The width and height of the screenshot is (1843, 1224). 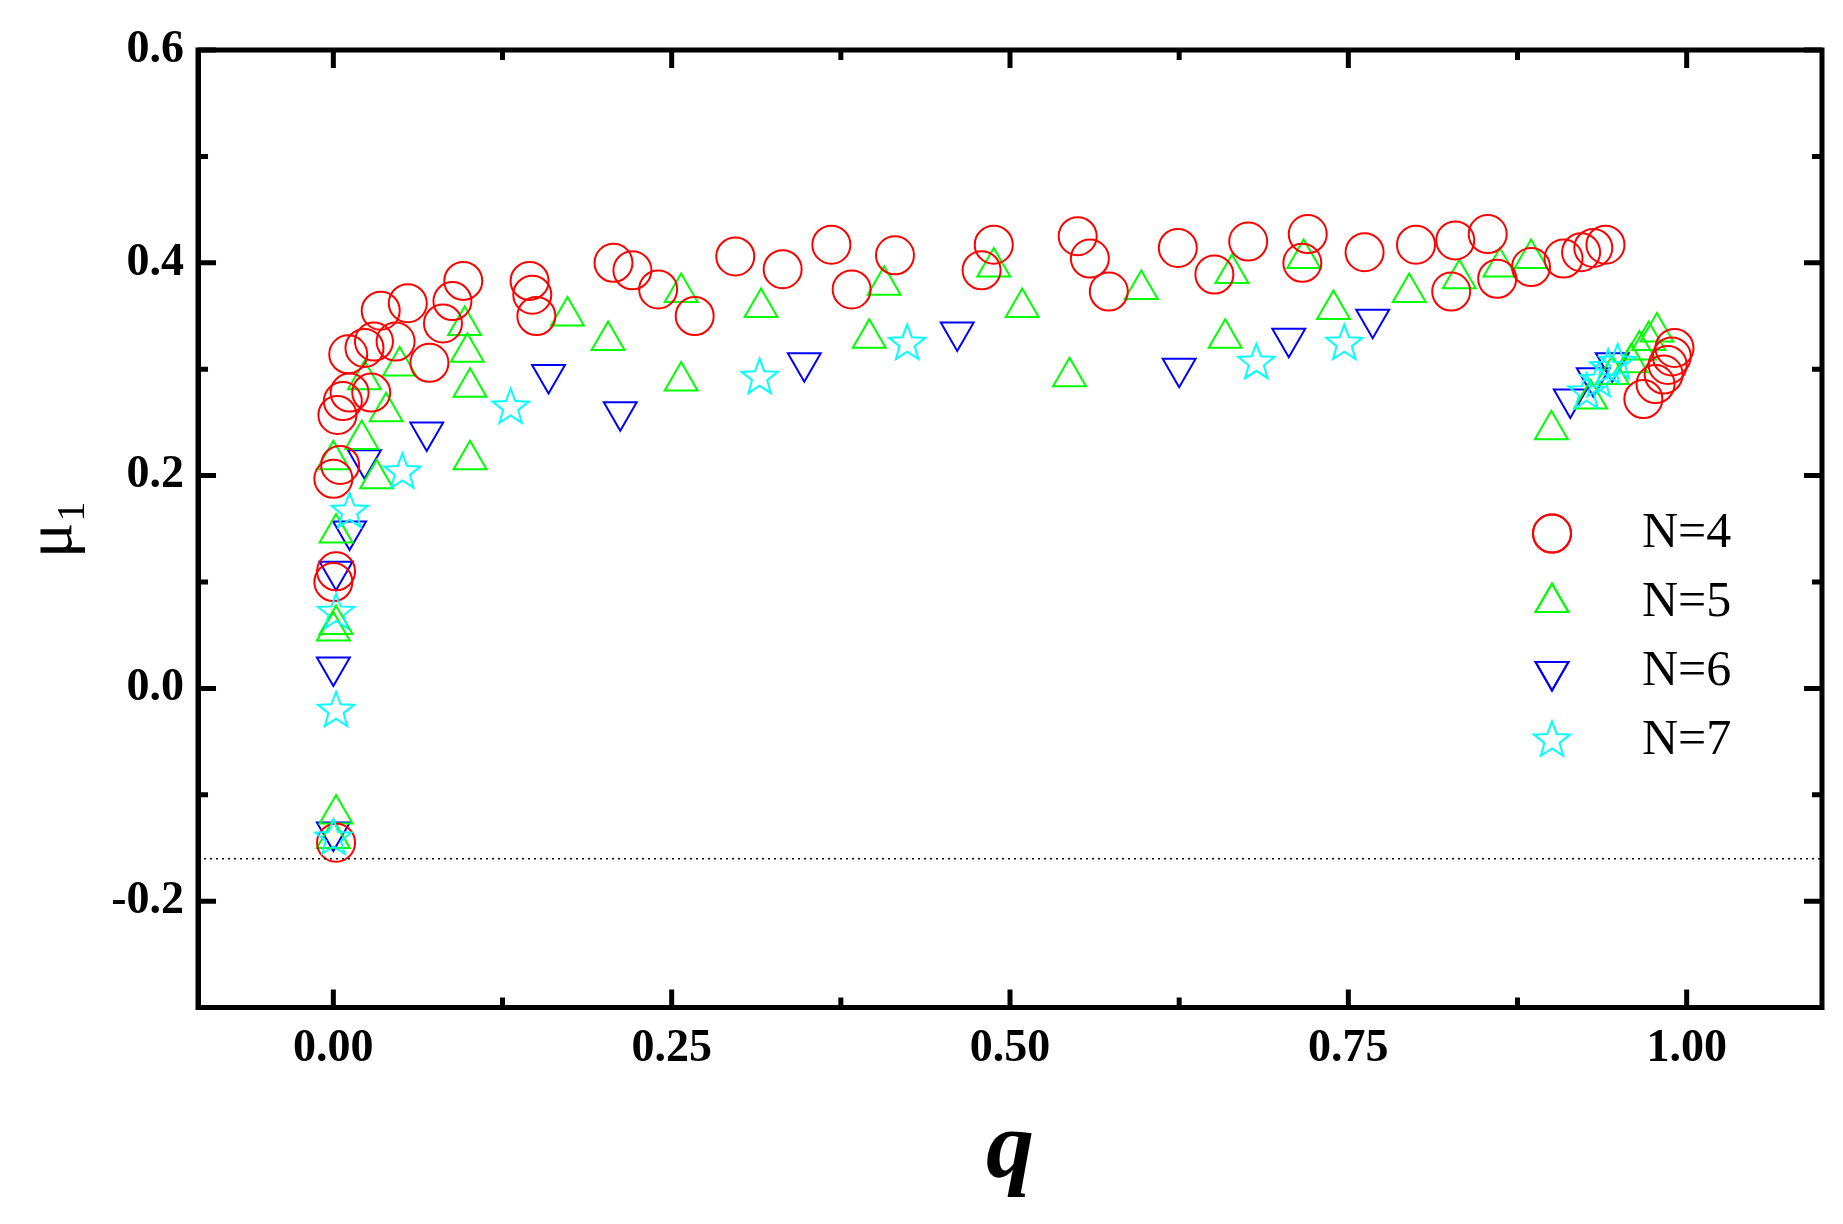 What do you see at coordinates (1687, 667) in the screenshot?
I see `legend-label: N=6` at bounding box center [1687, 667].